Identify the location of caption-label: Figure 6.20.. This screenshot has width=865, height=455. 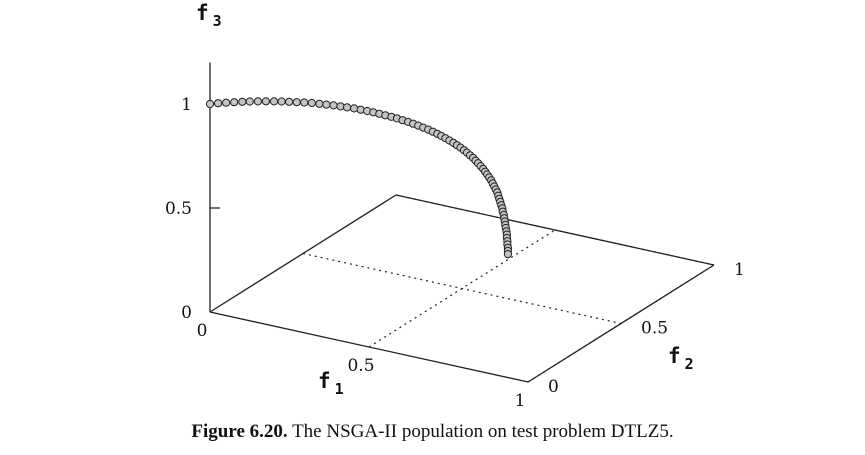
(239, 431).